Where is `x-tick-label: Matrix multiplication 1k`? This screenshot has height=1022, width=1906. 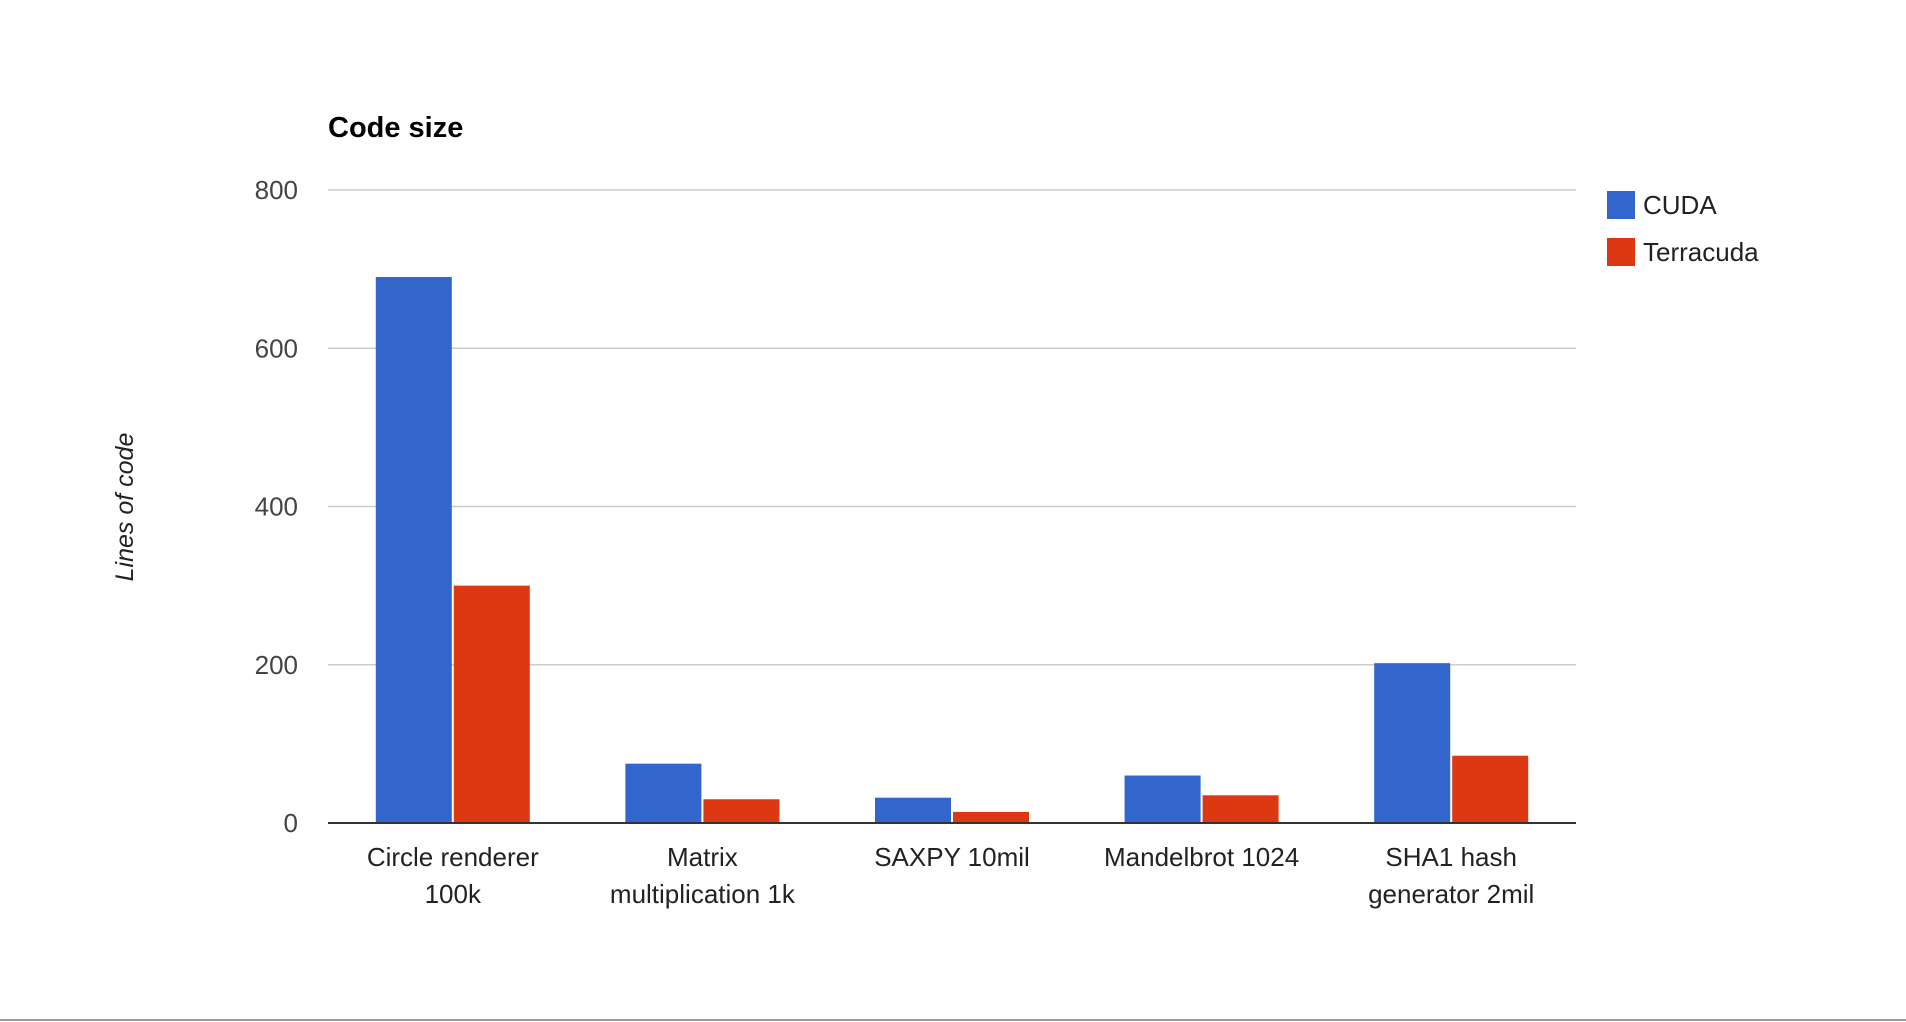
x-tick-label: Matrix multiplication 1k is located at coordinates (703, 875).